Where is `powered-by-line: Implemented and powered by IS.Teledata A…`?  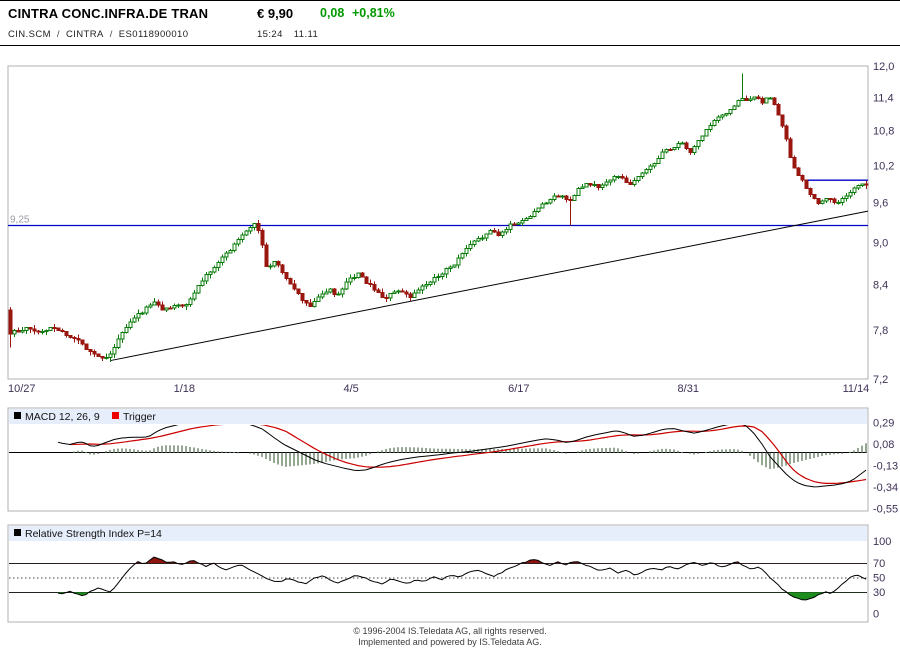 powered-by-line: Implemented and powered by IS.Teledata A… is located at coordinates (450, 642).